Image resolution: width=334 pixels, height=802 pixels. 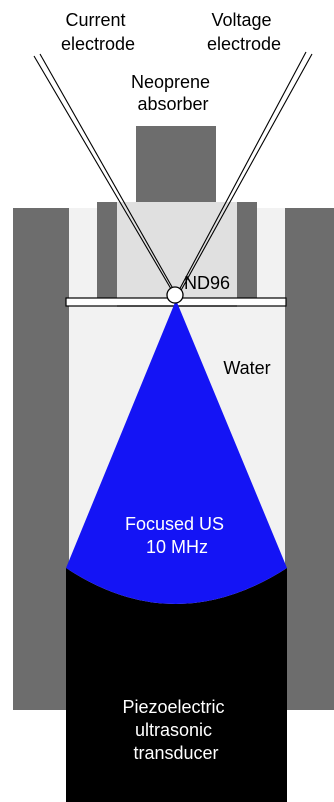 I want to click on cell-label: ND96, so click(x=207, y=283).